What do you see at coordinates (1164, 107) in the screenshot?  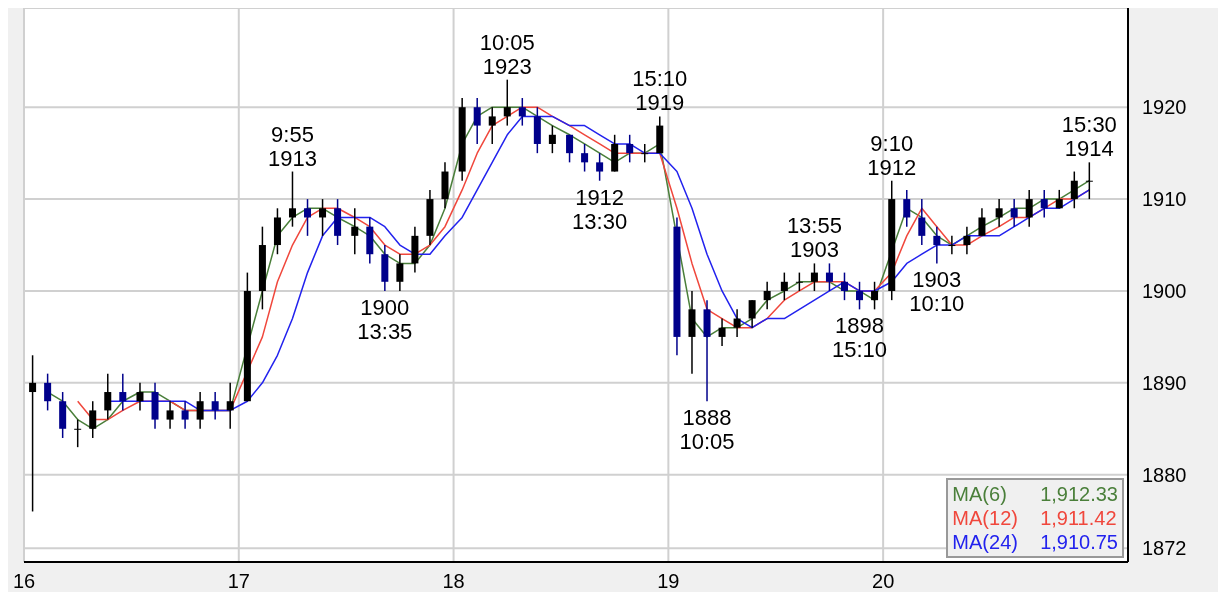 I see `y-tick-label: 1920` at bounding box center [1164, 107].